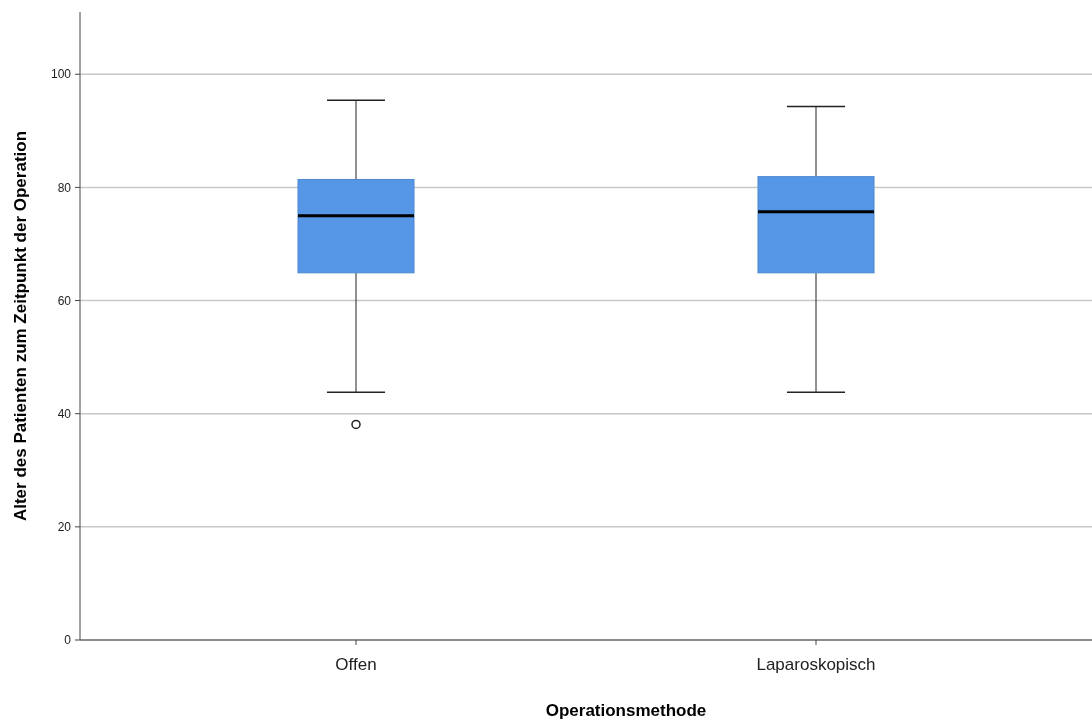  Describe the element at coordinates (61, 74) in the screenshot. I see `y-tick-label: 100` at that location.